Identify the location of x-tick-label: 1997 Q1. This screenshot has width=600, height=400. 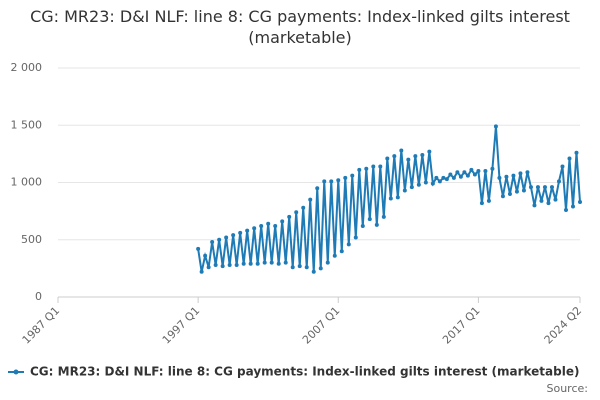
(181, 325).